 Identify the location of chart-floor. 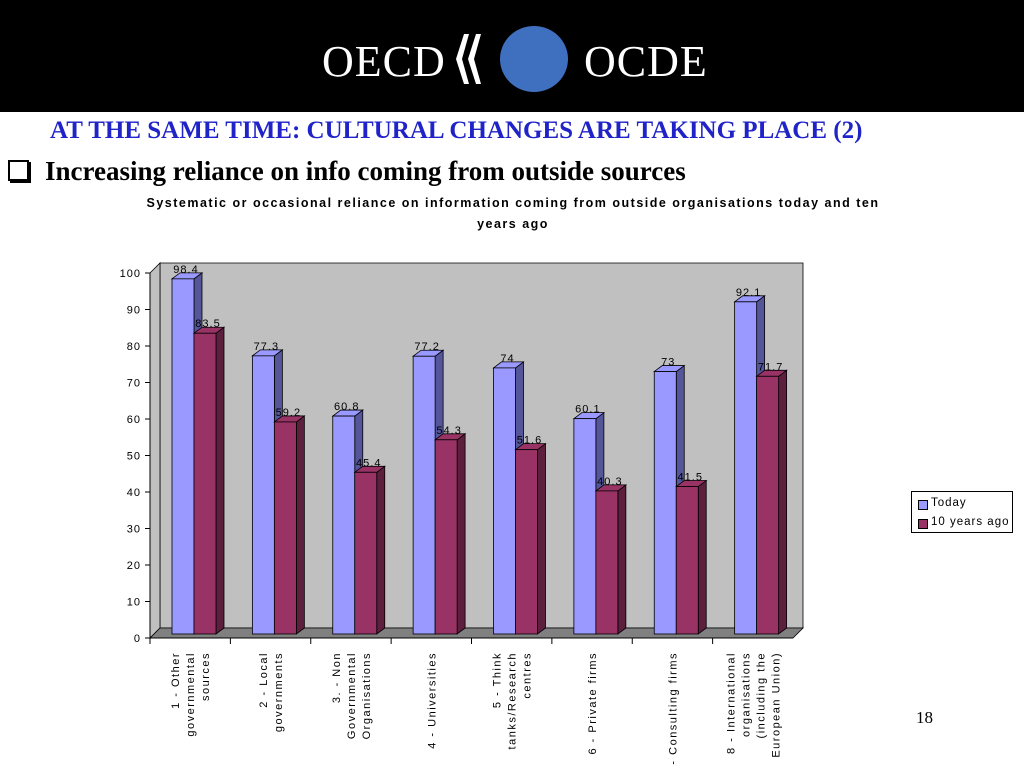
(476, 633).